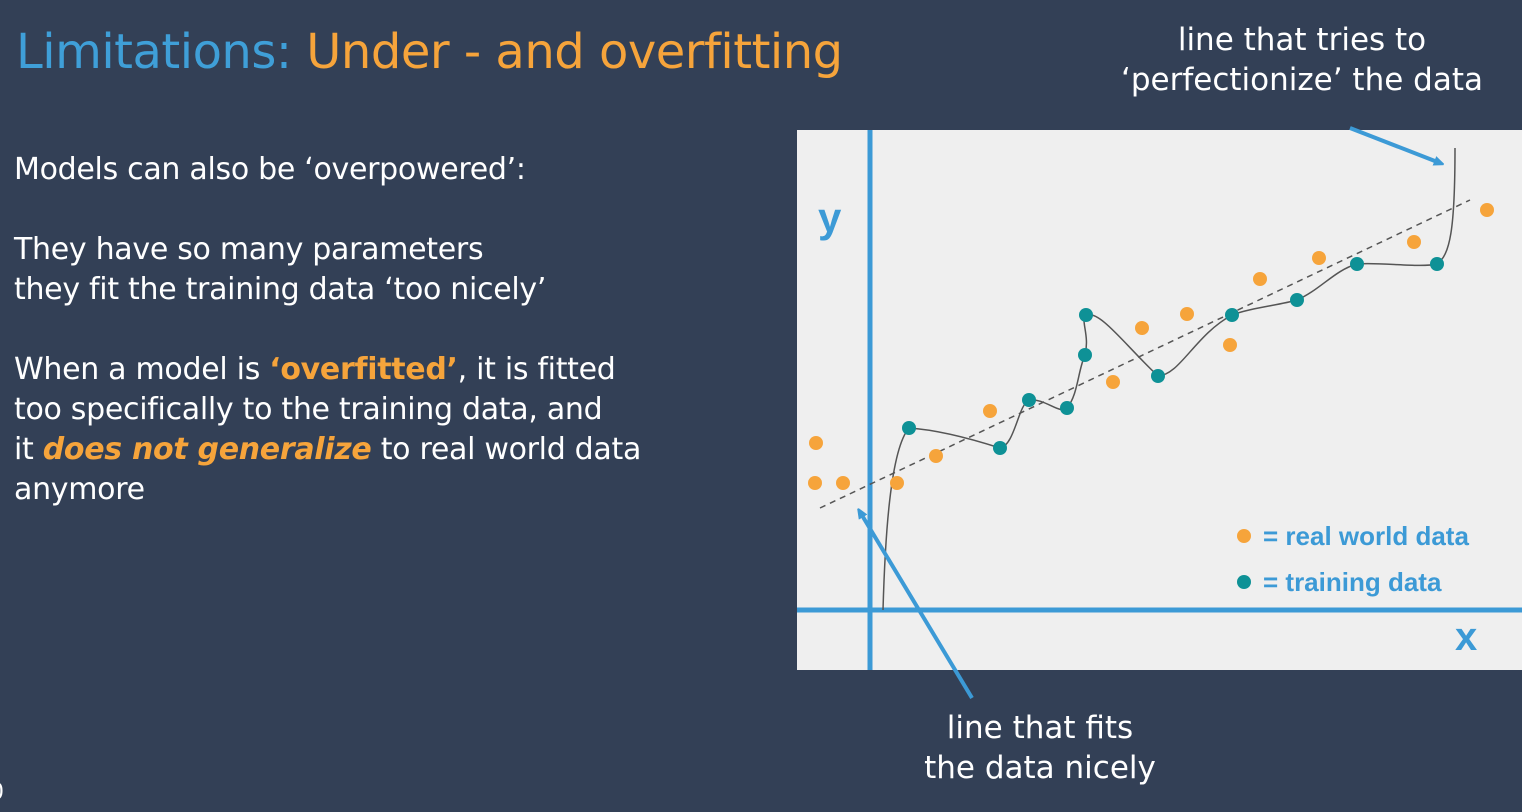  What do you see at coordinates (1040, 728) in the screenshot?
I see `good-fit-callout-line-1: line that fits` at bounding box center [1040, 728].